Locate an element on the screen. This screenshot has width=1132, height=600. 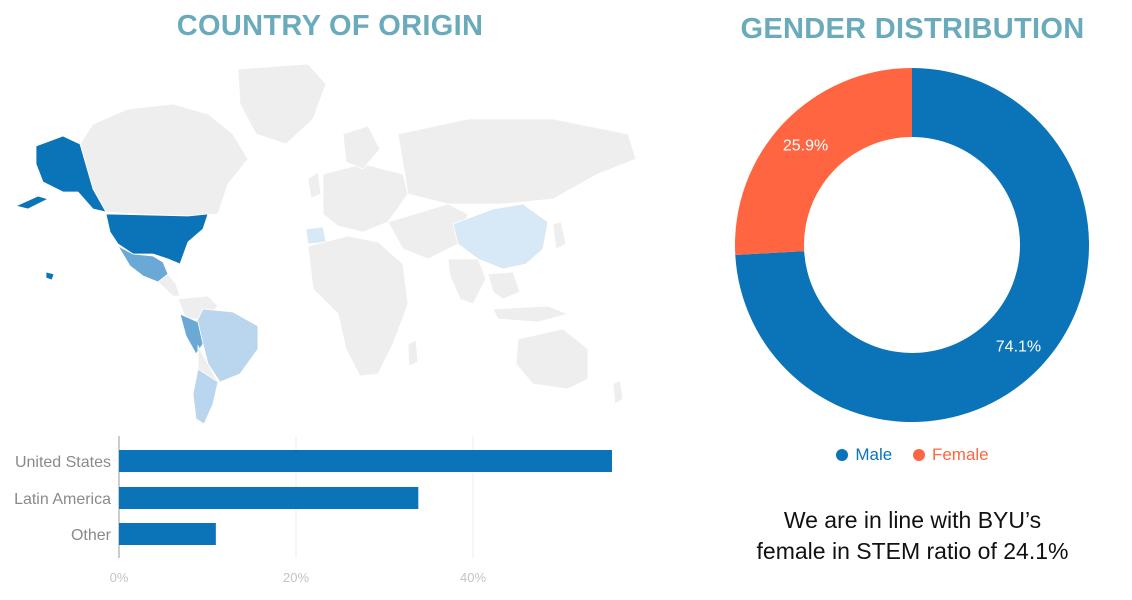
donut-label-male: 74.1% is located at coordinates (1018, 347).